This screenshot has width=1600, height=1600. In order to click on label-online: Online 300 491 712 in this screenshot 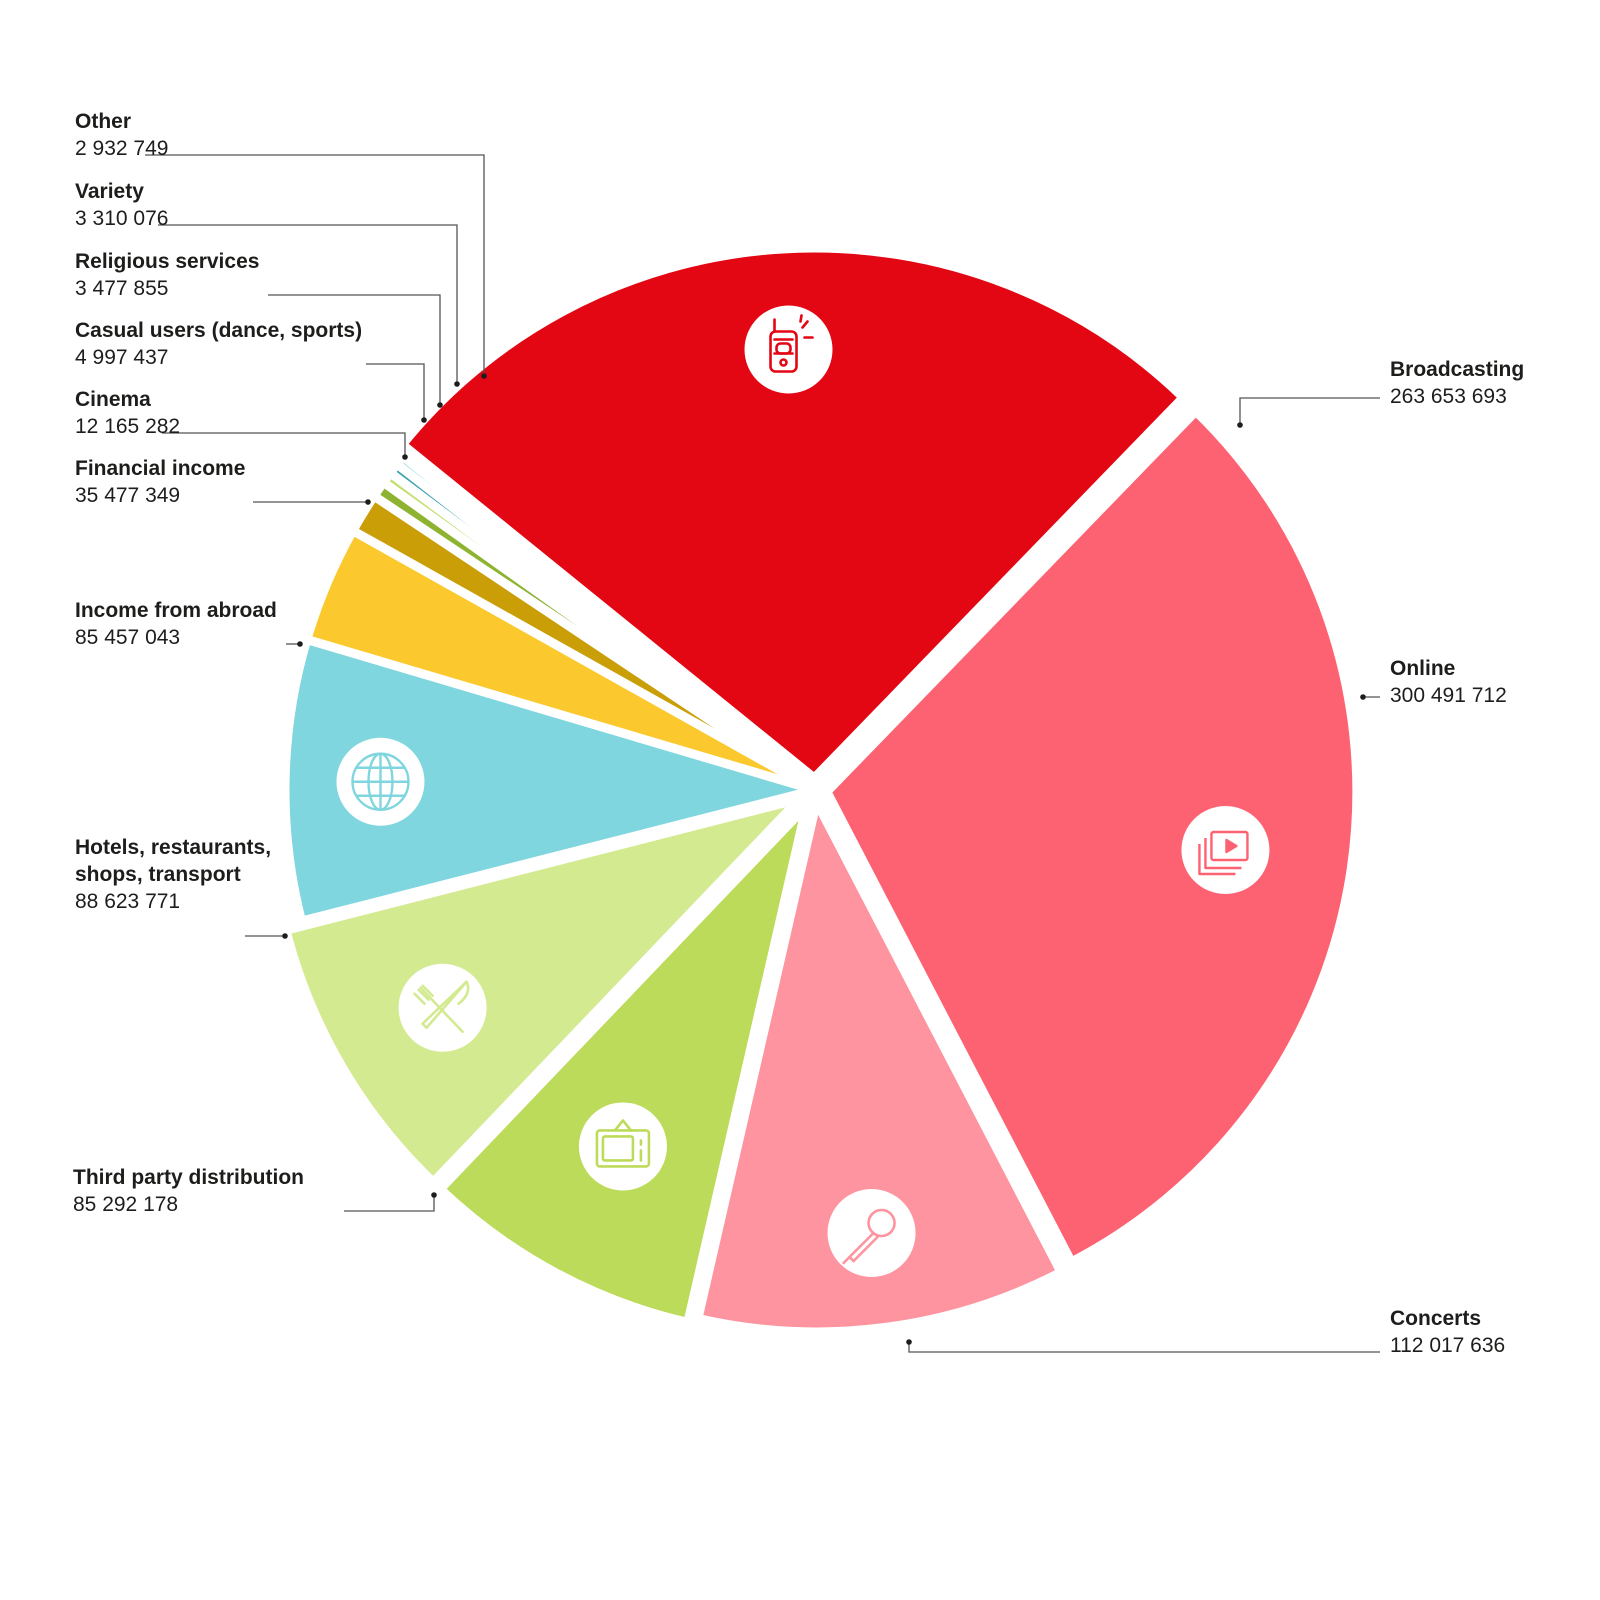, I will do `click(1448, 682)`.